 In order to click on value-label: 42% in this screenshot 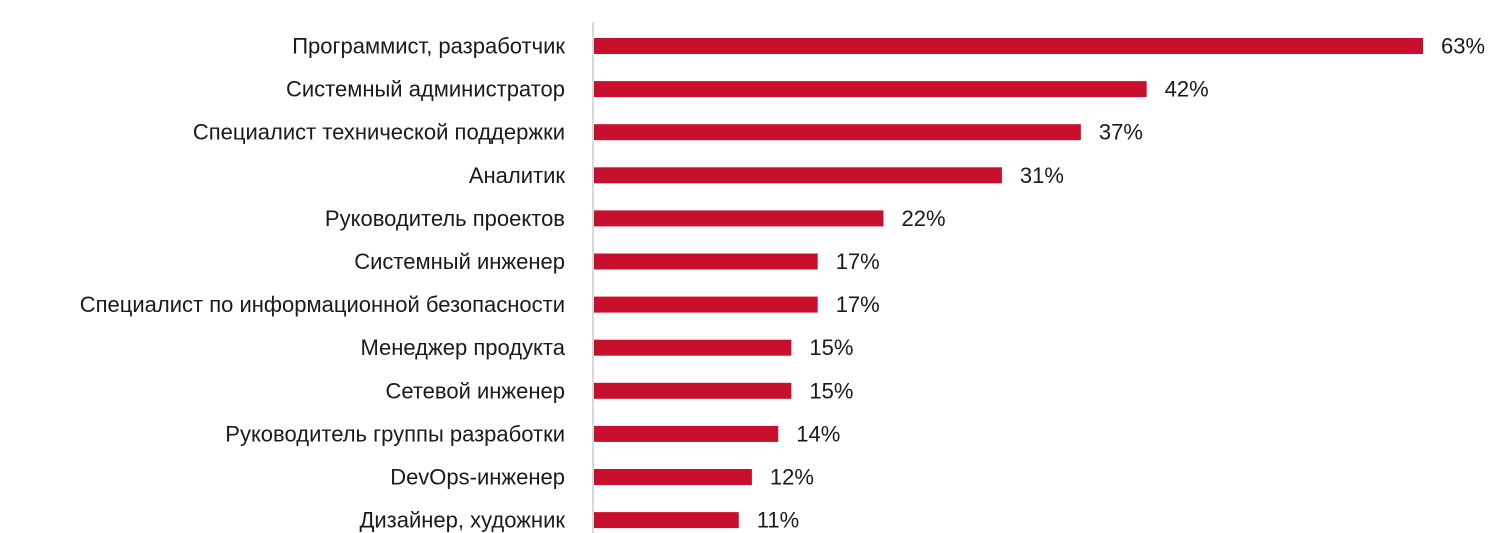, I will do `click(1187, 89)`.